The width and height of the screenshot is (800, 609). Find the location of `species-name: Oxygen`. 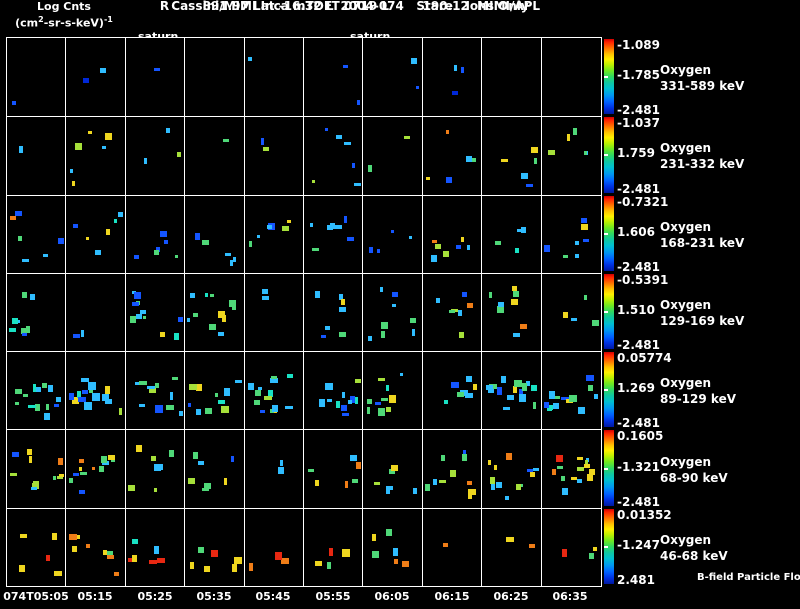

species-name: Oxygen is located at coordinates (686, 70).